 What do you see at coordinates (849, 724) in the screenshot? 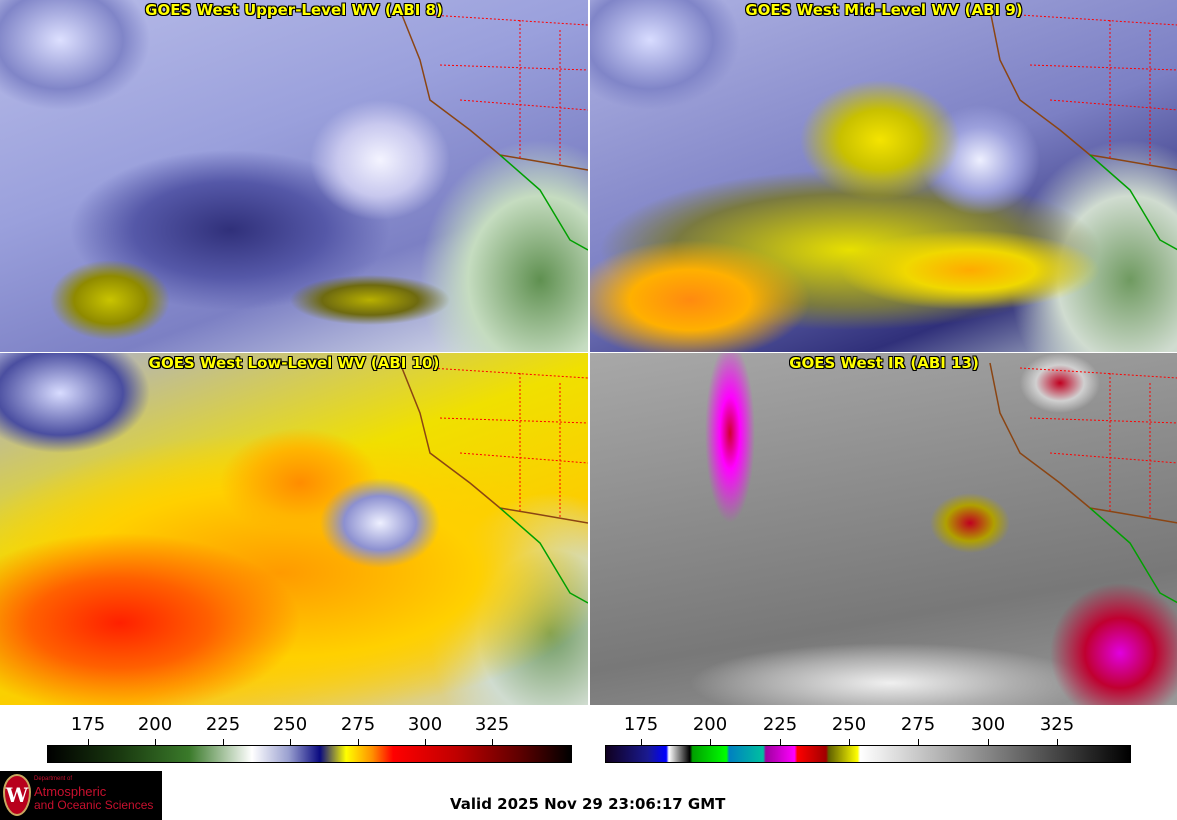
I see `ir-colorbar-tick-label: 250` at bounding box center [849, 724].